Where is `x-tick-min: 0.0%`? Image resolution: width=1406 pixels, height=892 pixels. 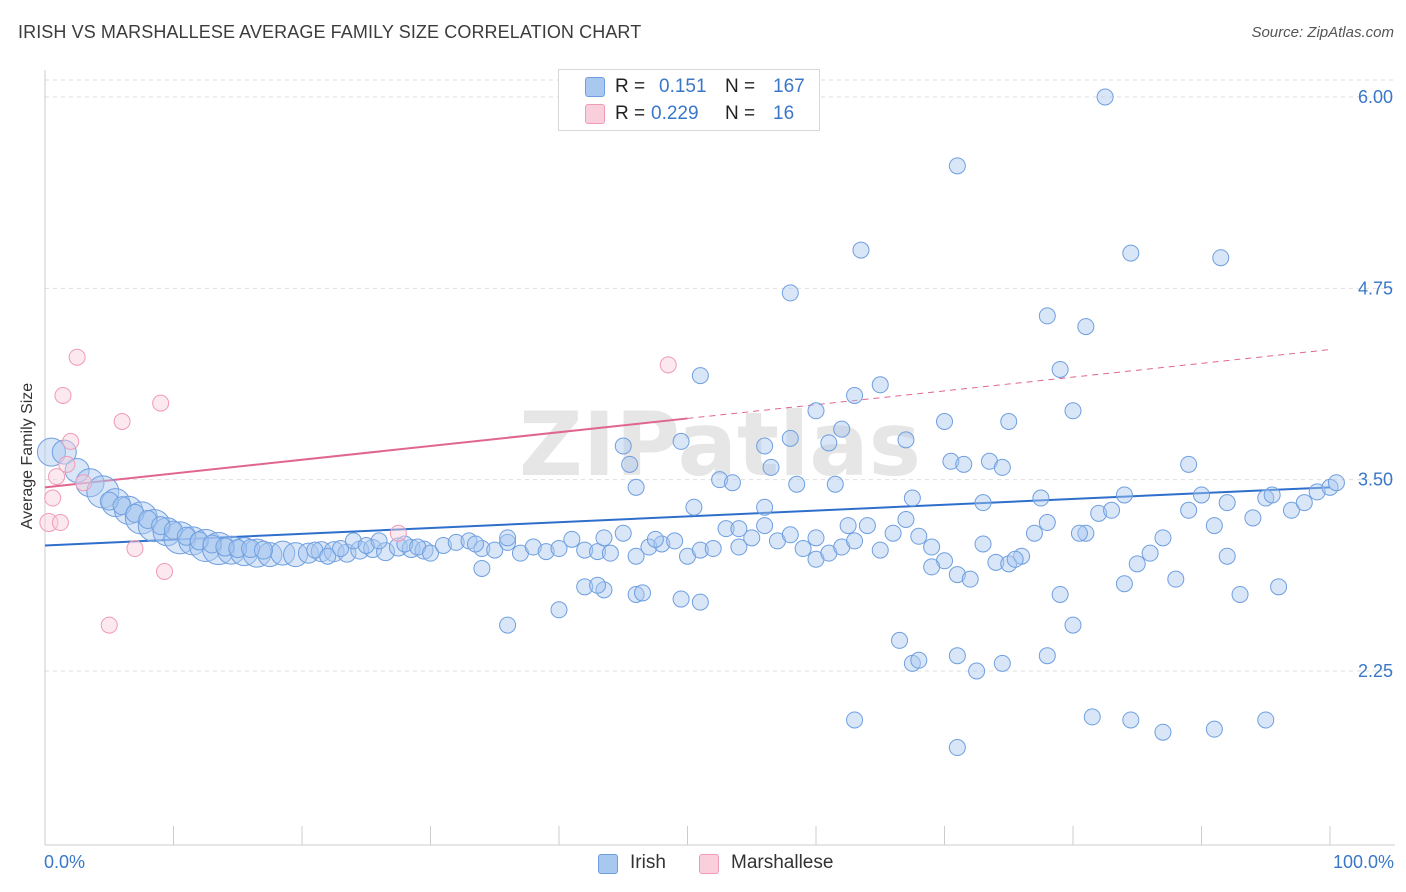
x-tick-min: 0.0% is located at coordinates (65, 862).